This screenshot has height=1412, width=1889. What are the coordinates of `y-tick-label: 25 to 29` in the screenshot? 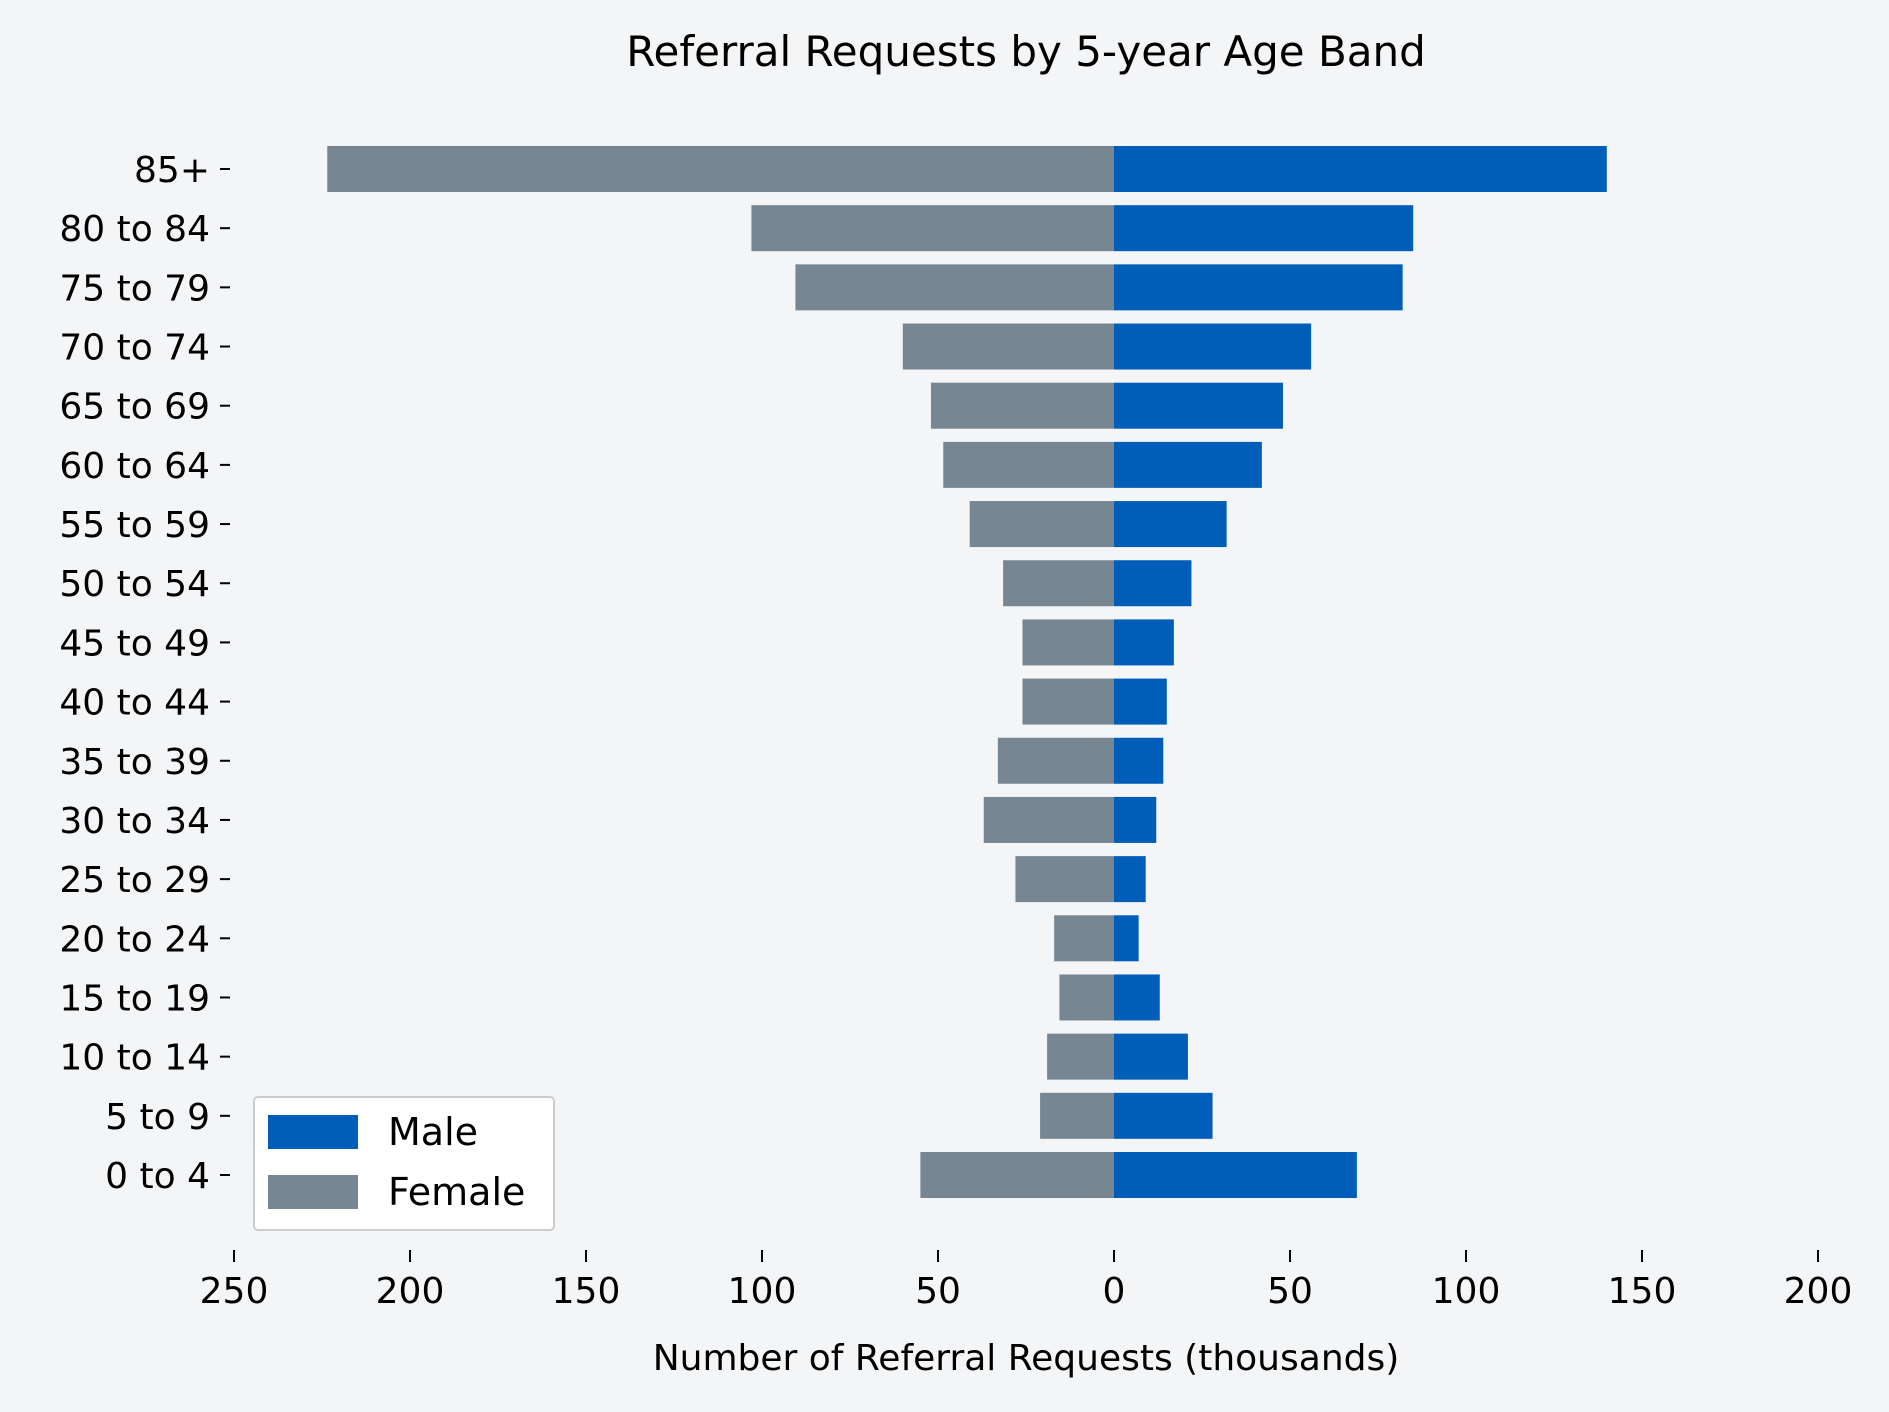 It's located at (134, 880).